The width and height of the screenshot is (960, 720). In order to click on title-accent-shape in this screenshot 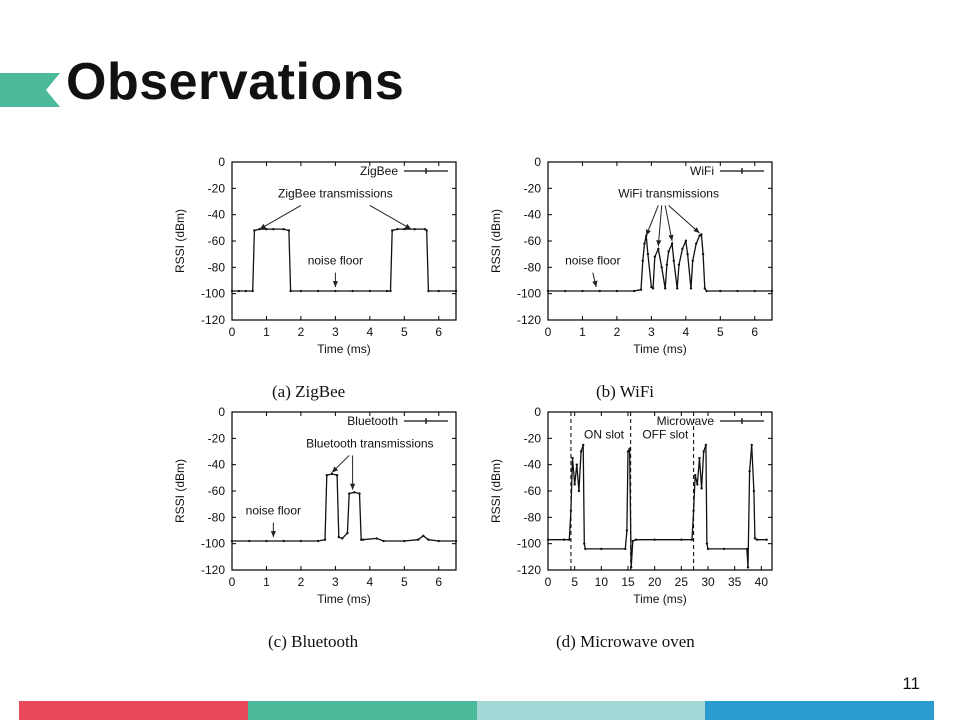, I will do `click(30, 90)`.